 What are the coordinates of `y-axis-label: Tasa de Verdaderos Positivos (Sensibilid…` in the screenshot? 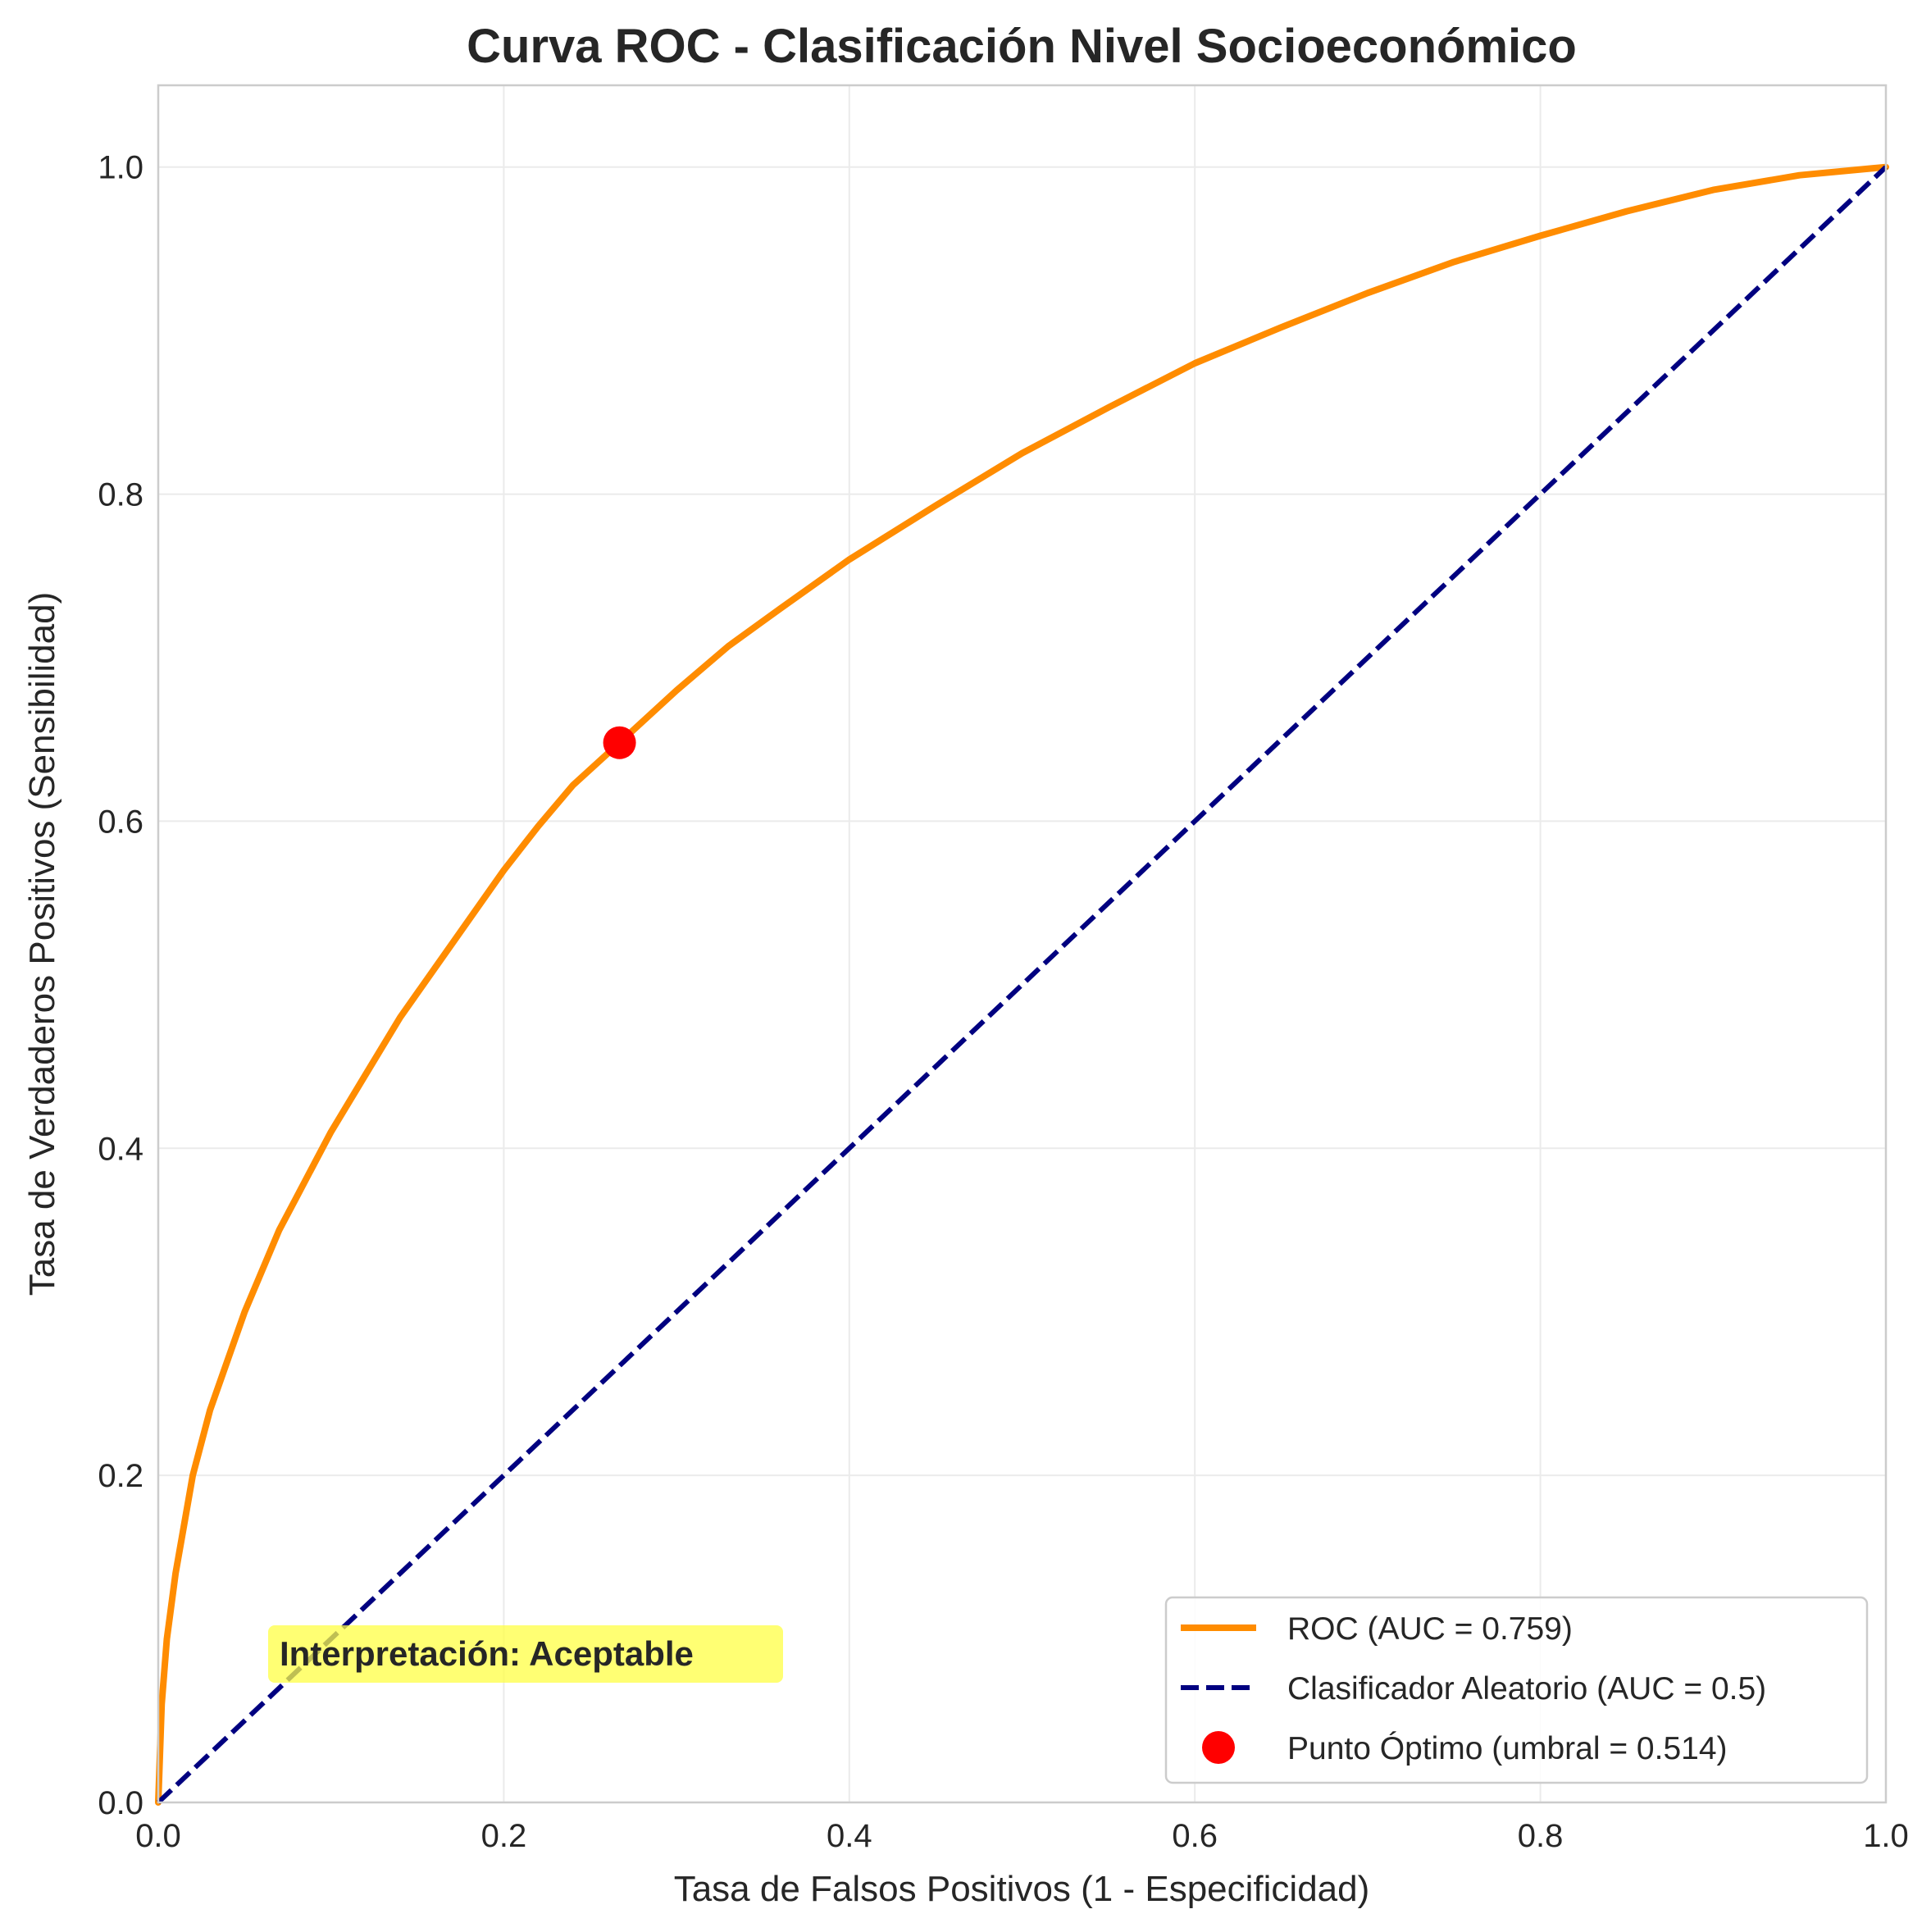 It's located at (42, 944).